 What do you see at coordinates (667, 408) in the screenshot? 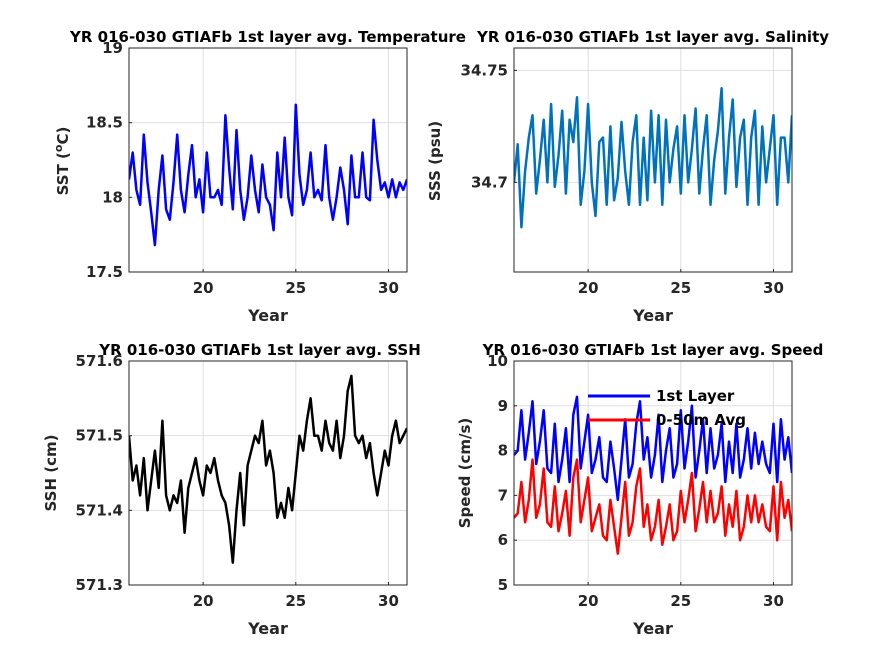
I see `legend: 1st Layer 0-50m Avg` at bounding box center [667, 408].